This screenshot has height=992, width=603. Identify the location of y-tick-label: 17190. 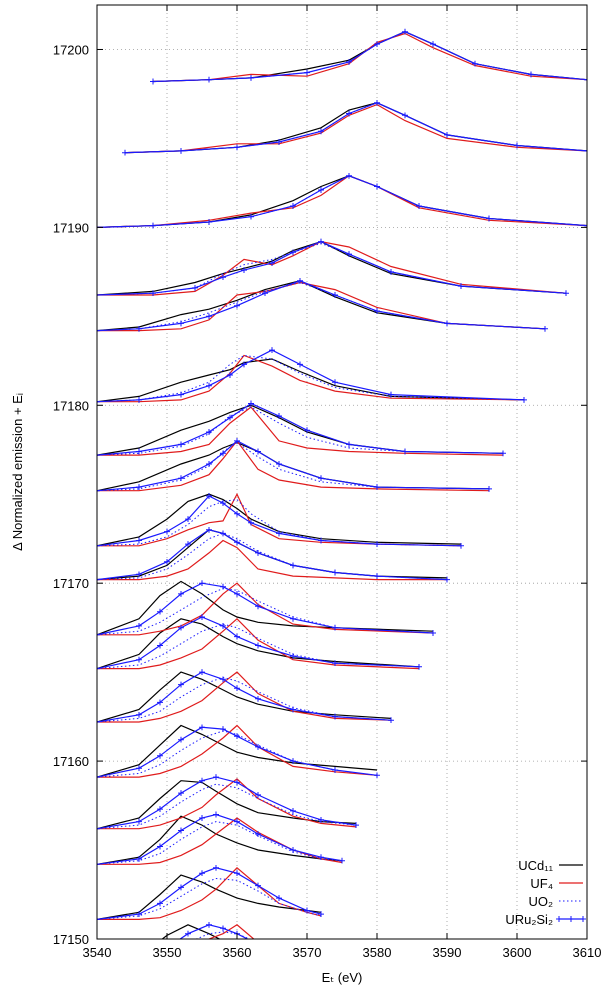
(71, 227).